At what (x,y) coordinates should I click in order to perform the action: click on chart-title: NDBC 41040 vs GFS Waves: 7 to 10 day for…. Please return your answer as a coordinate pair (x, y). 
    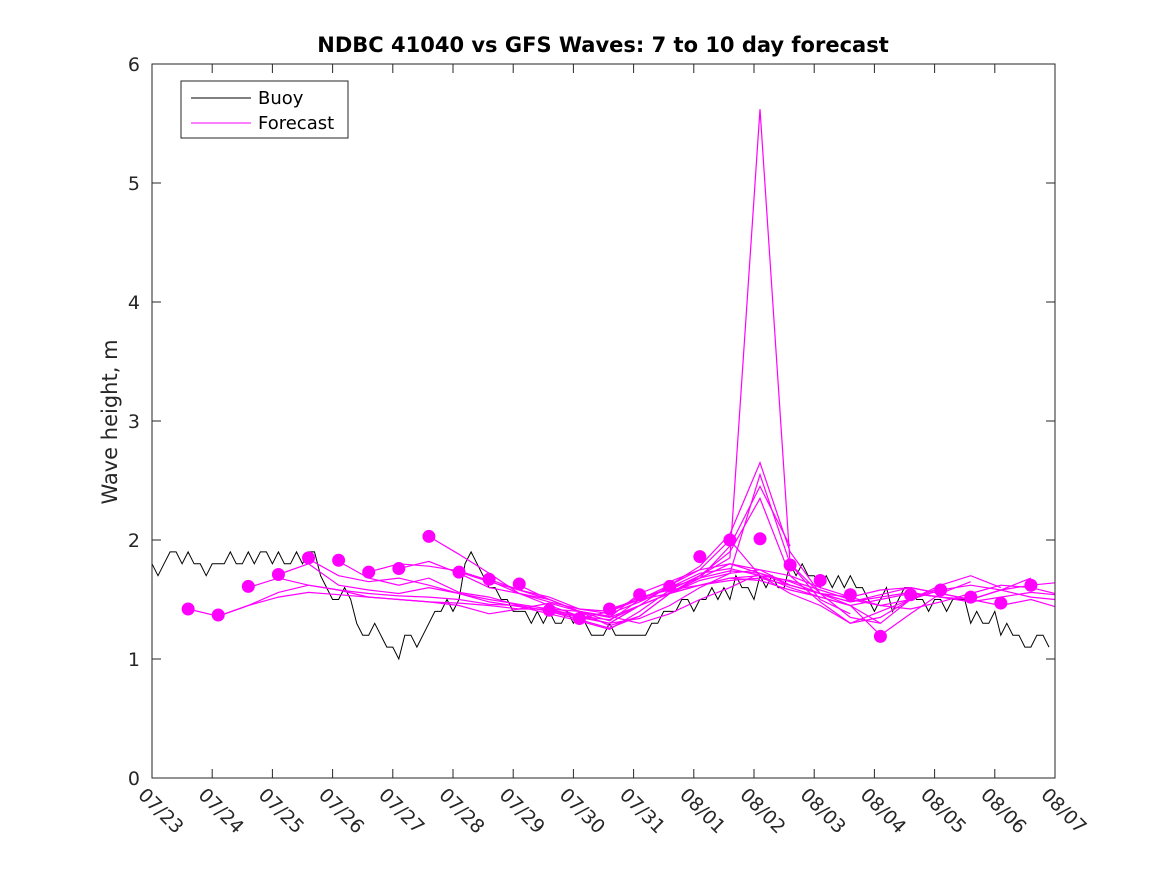
    Looking at the image, I should click on (602, 45).